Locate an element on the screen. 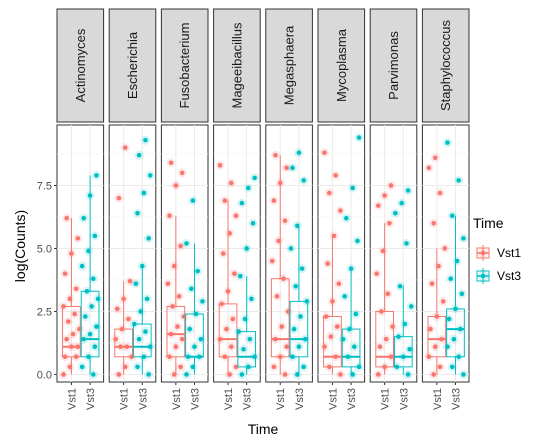 This screenshot has height=442, width=550. facet-strip-label: Staphylococcus is located at coordinates (445, 65).